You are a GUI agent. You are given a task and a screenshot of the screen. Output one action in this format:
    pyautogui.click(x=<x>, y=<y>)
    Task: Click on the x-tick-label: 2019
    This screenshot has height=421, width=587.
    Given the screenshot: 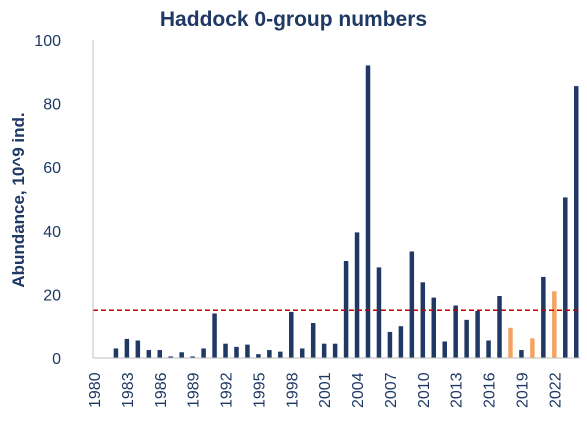 What is the action you would take?
    pyautogui.click(x=522, y=390)
    